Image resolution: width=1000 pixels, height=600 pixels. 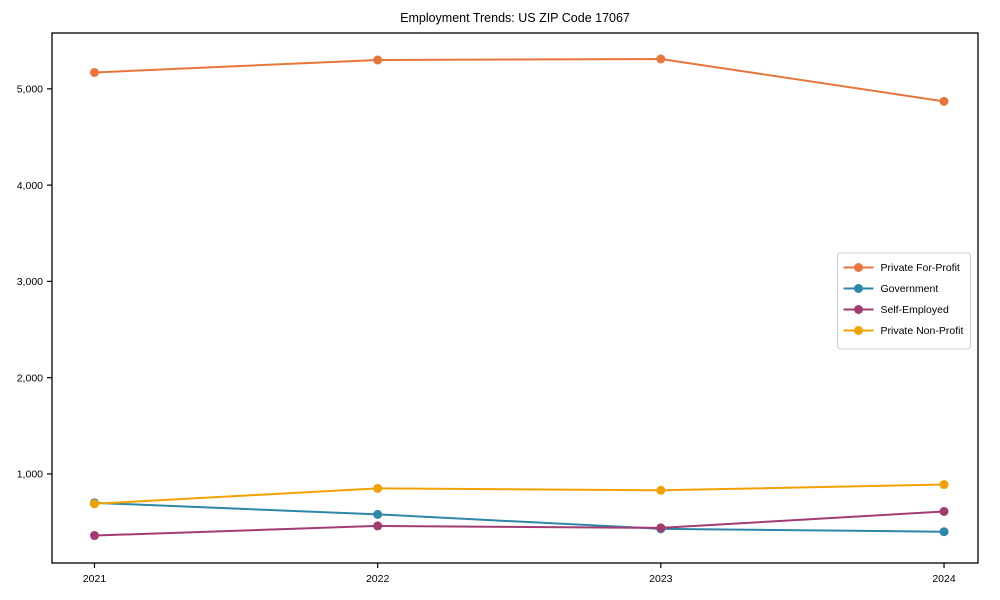 I want to click on y-tick-label: 5,000, so click(x=30, y=90).